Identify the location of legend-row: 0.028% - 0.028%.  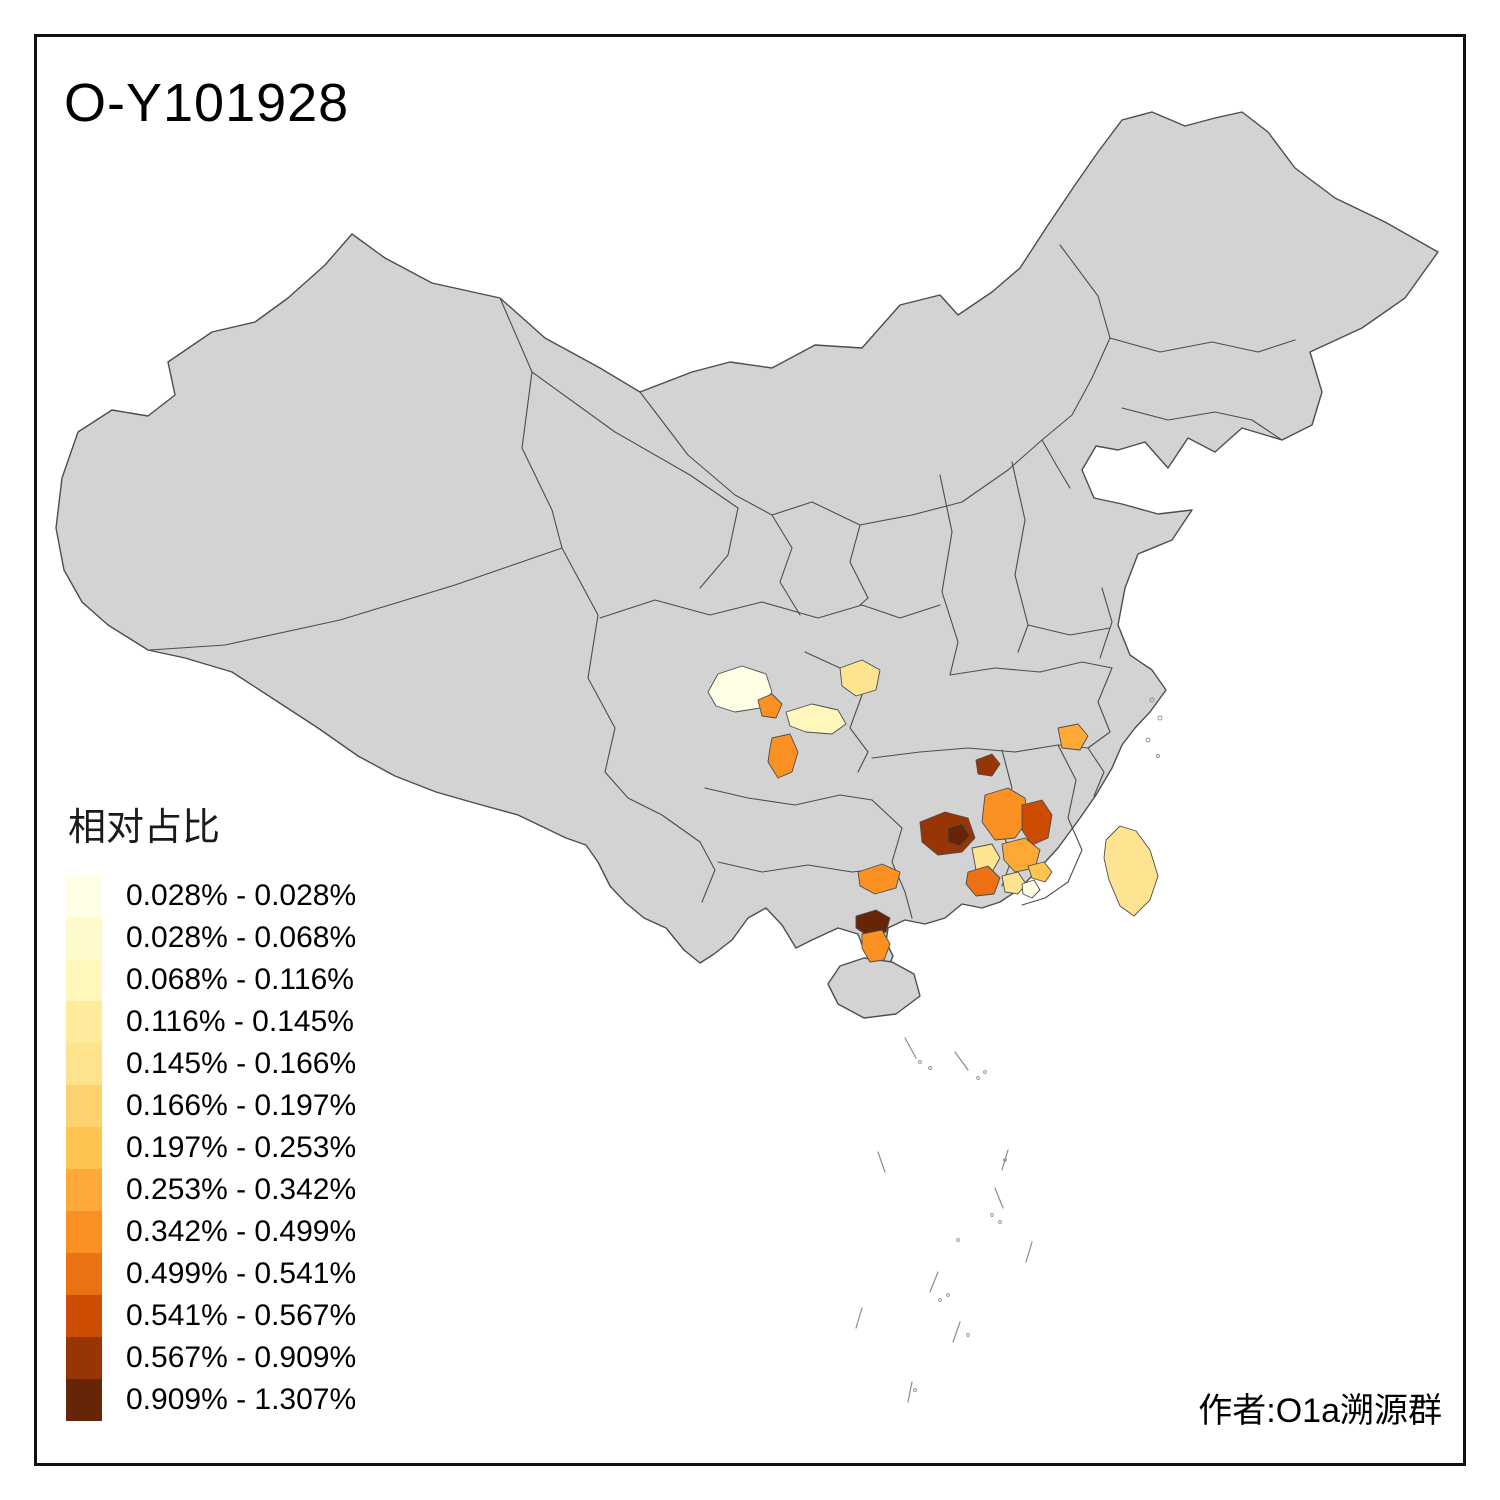
(211, 896).